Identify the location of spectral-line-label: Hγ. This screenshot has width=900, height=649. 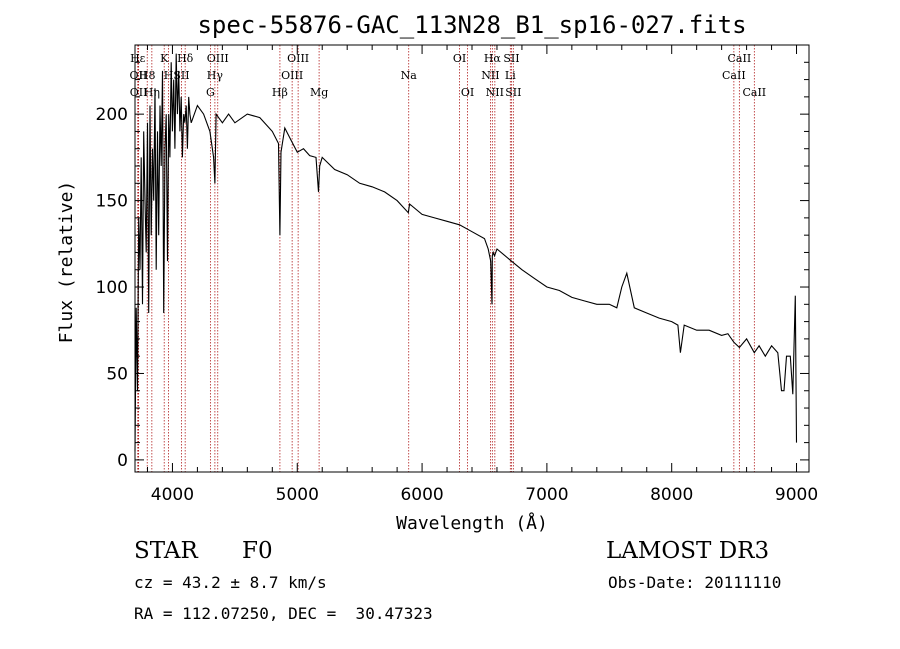
(215, 75).